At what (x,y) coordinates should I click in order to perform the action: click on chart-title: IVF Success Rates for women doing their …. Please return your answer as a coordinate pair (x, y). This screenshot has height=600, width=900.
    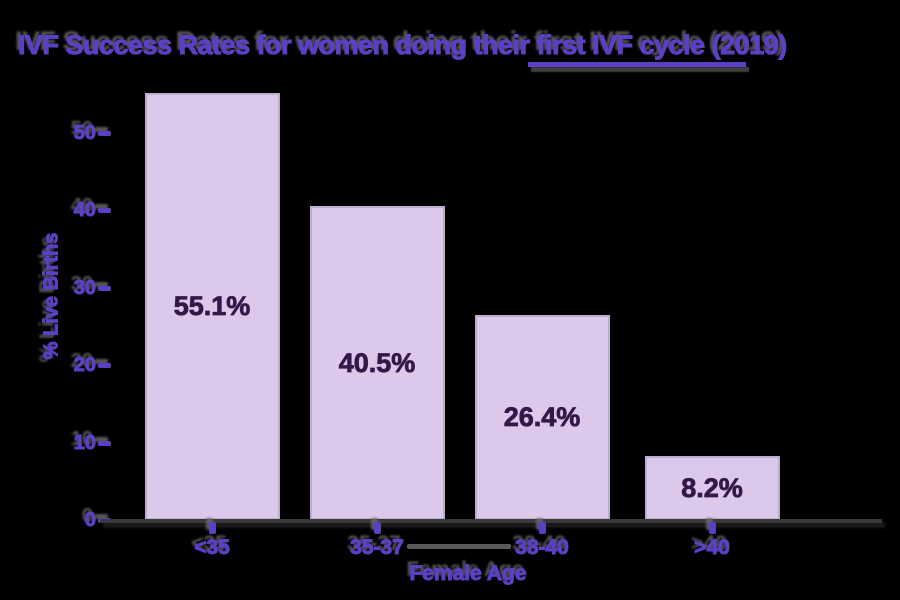
    Looking at the image, I should click on (403, 45).